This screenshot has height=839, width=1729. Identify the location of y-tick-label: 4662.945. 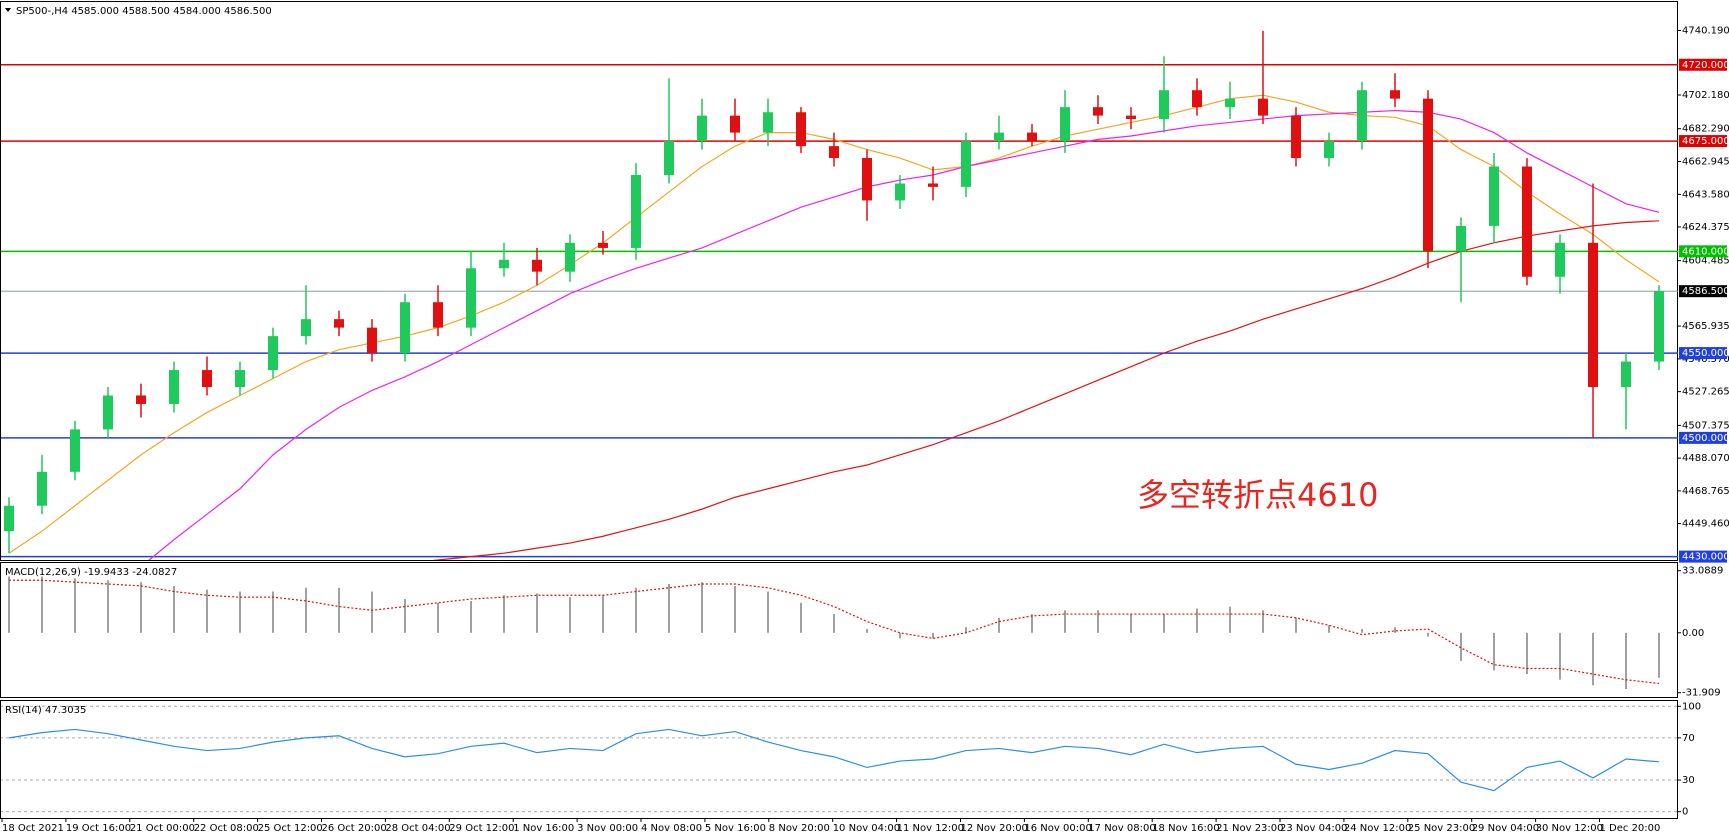
(1705, 162).